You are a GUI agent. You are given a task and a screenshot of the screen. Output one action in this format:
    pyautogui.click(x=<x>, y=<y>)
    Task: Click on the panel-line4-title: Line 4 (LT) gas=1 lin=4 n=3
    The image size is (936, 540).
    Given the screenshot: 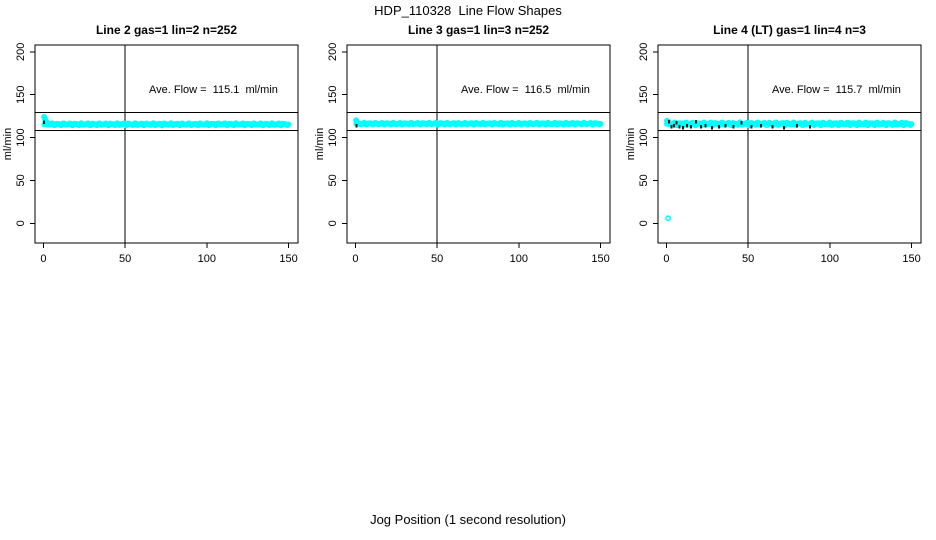 What is the action you would take?
    pyautogui.click(x=789, y=30)
    